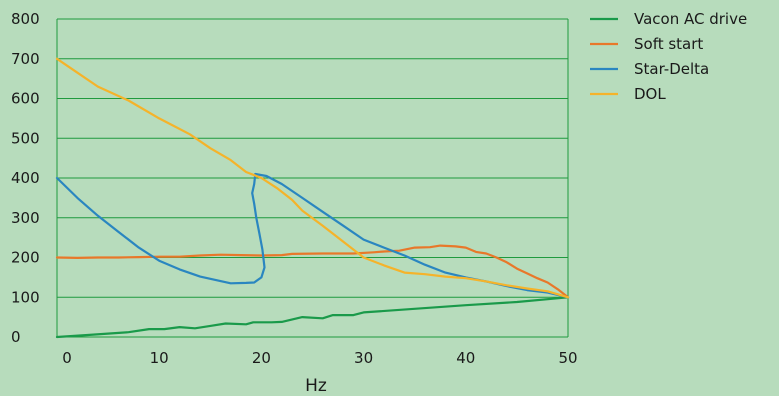  I want to click on y-tick-label-300: 300, so click(25, 218).